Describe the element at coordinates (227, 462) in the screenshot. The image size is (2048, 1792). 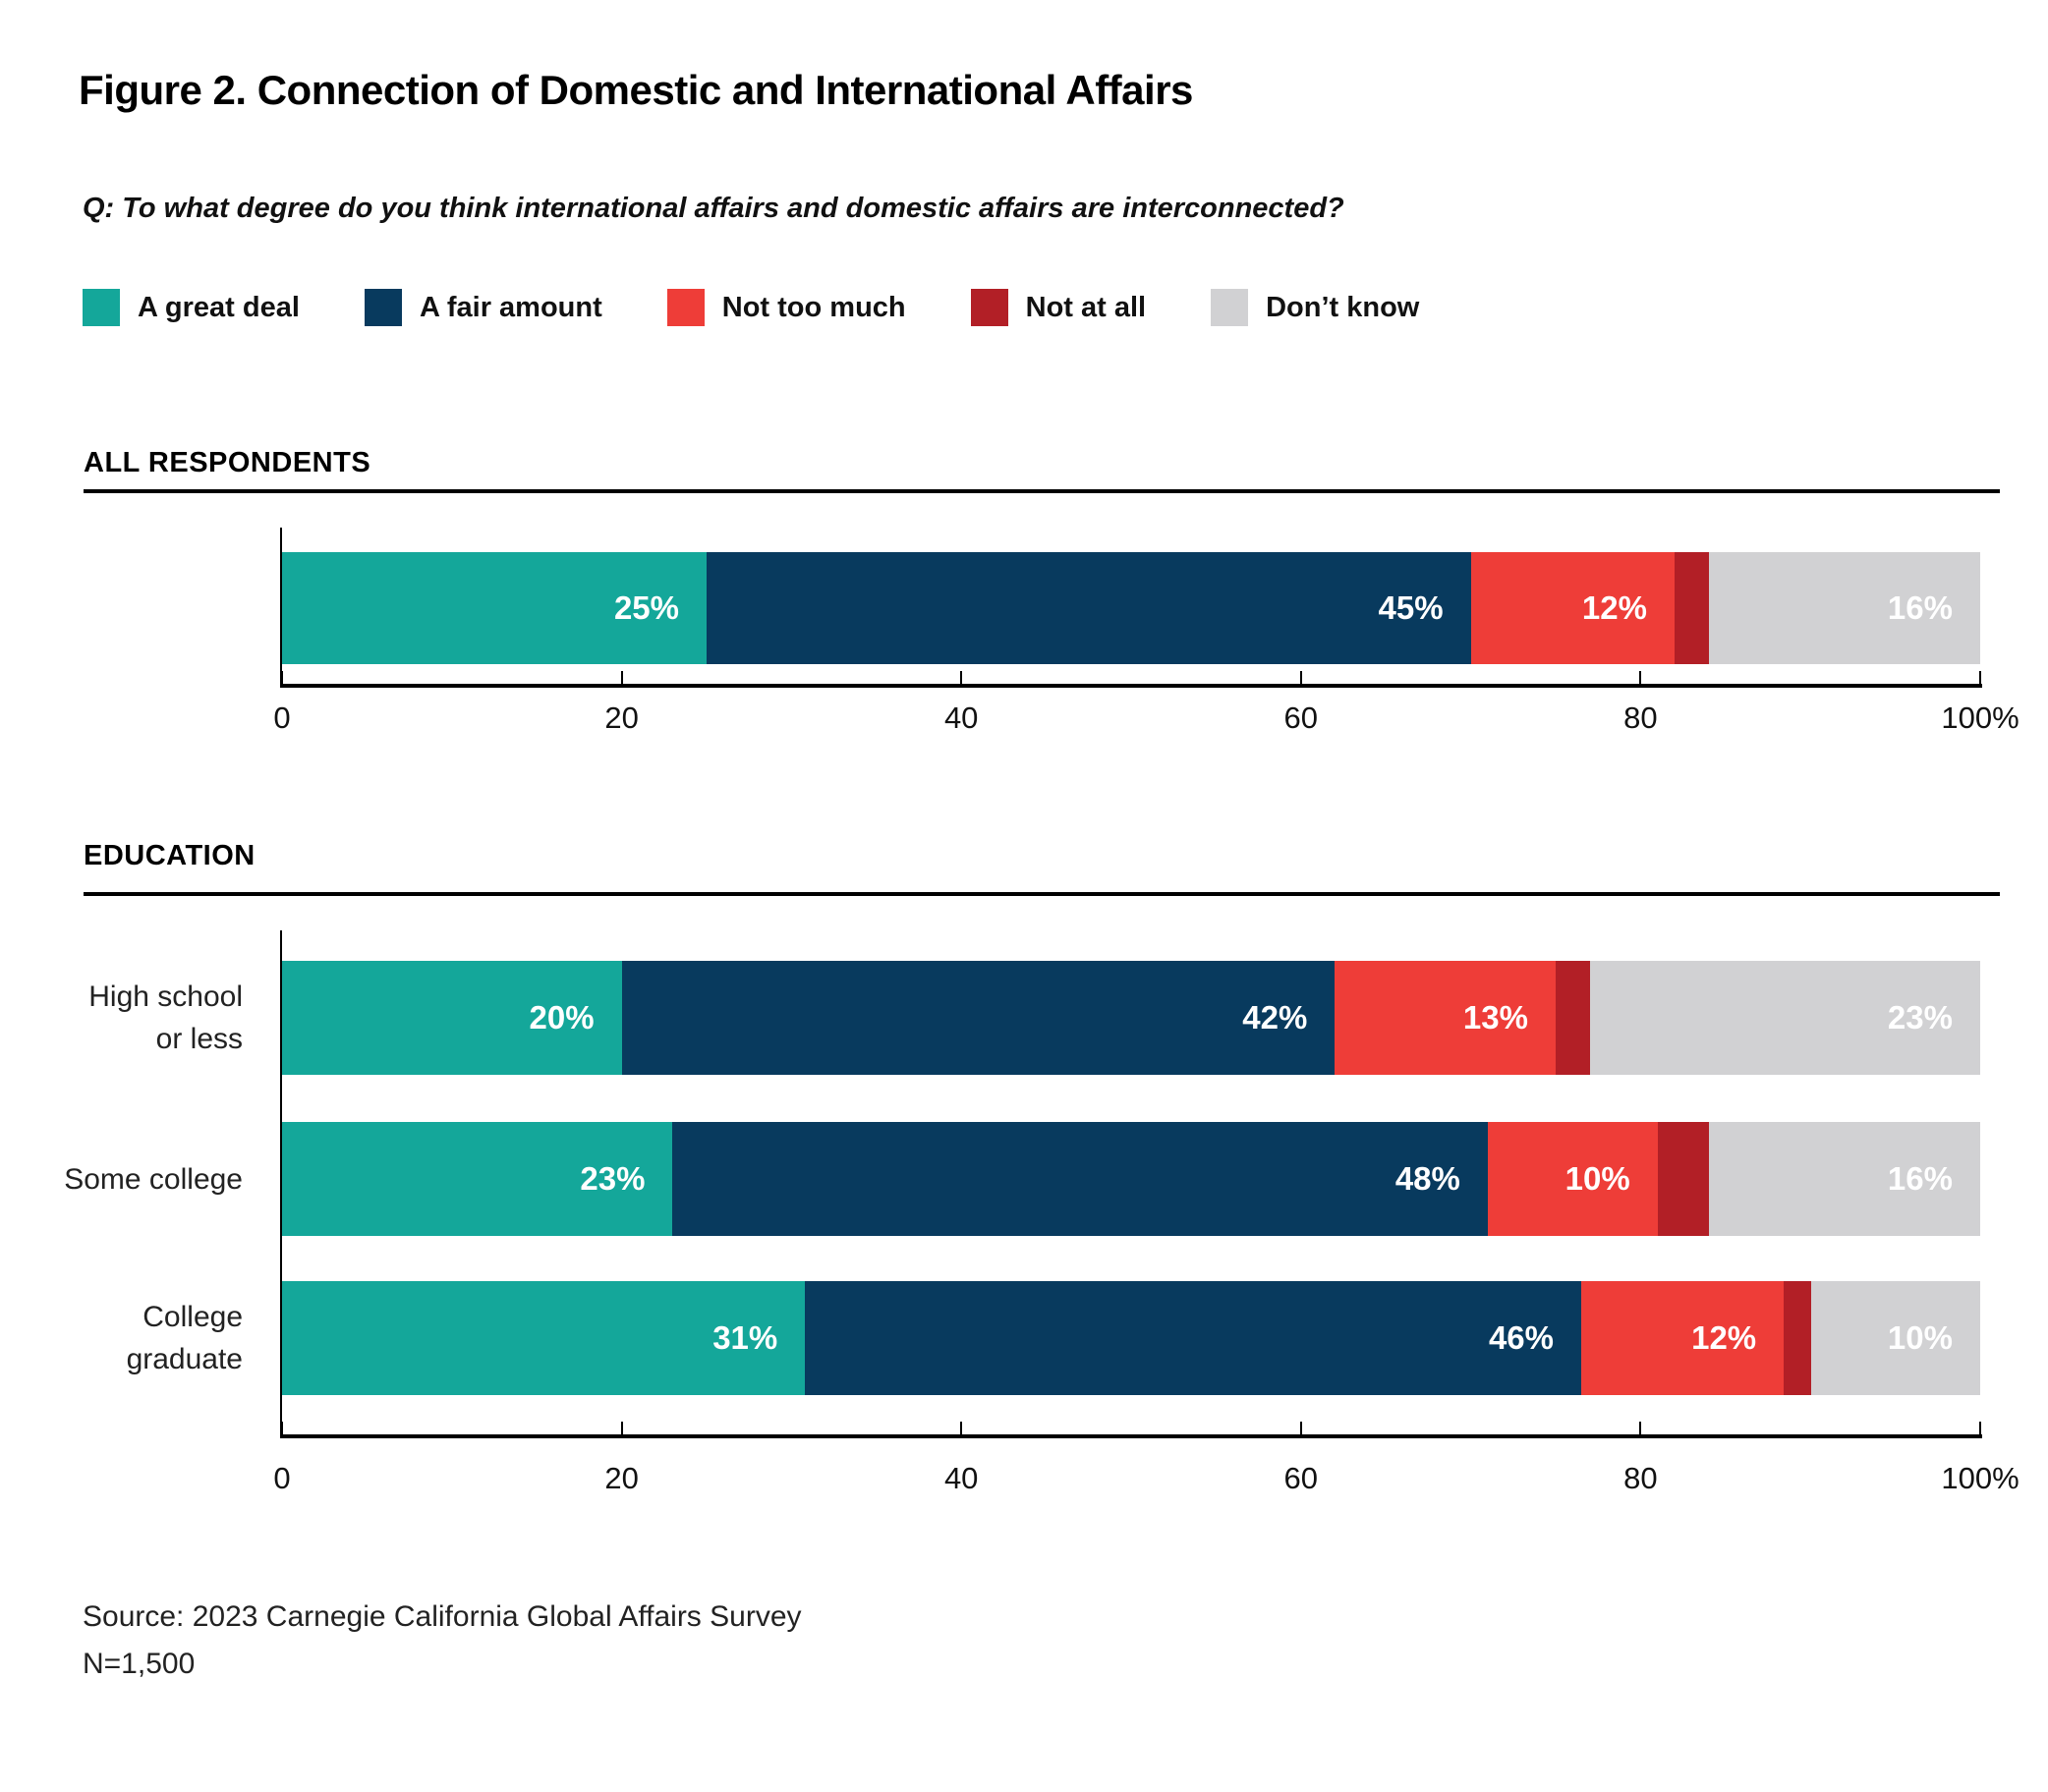
I see `section-heading-all-respondents: ALL RESPONDENTS` at that location.